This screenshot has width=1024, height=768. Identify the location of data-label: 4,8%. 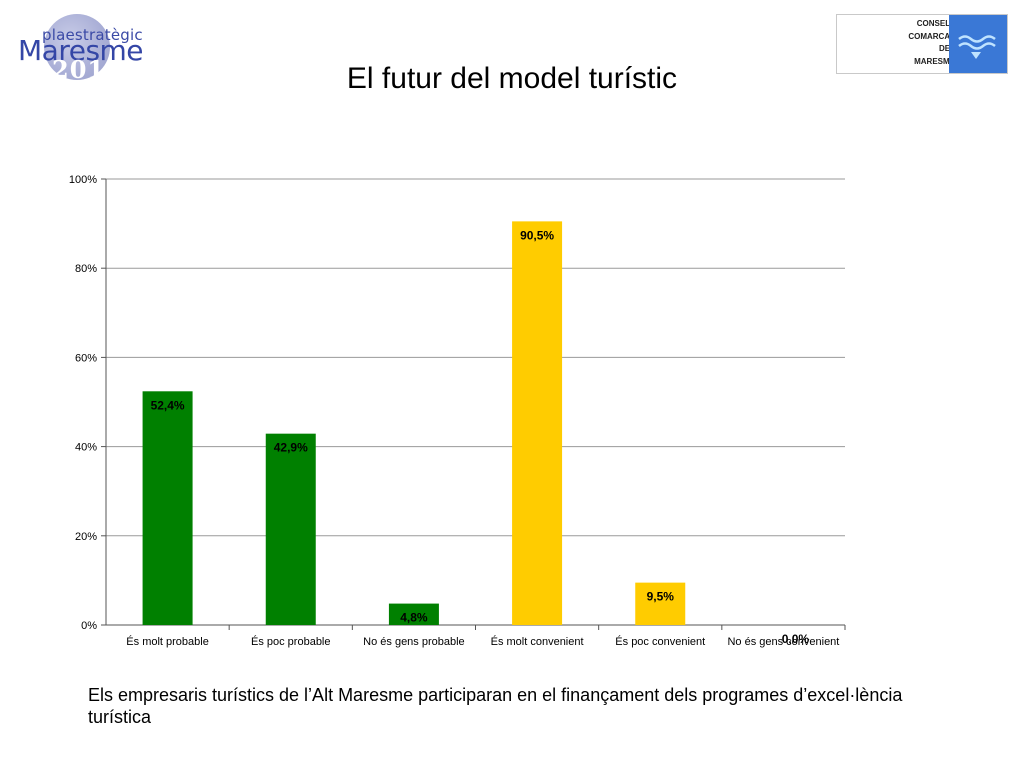
(414, 618).